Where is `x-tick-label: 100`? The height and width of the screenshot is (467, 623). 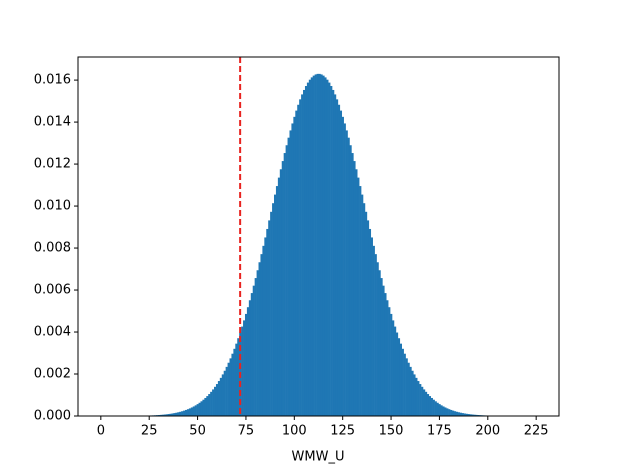
x-tick-label: 100 is located at coordinates (294, 431).